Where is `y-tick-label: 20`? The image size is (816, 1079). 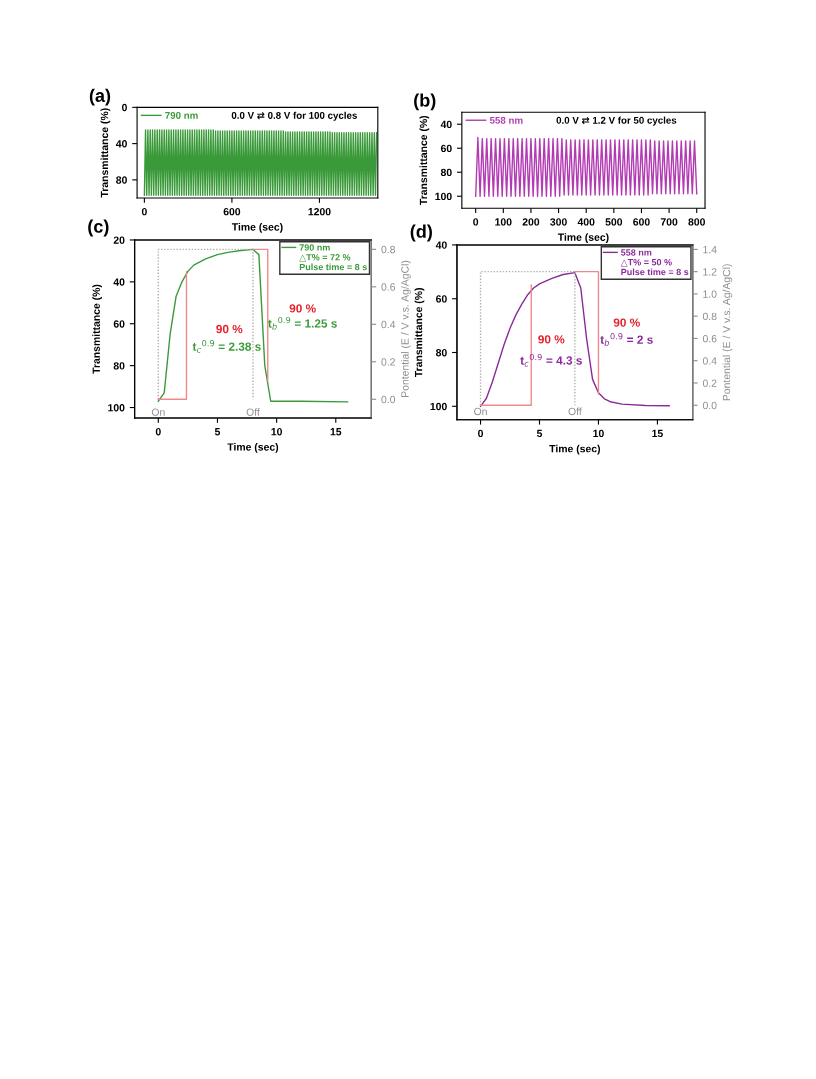 y-tick-label: 20 is located at coordinates (119, 240).